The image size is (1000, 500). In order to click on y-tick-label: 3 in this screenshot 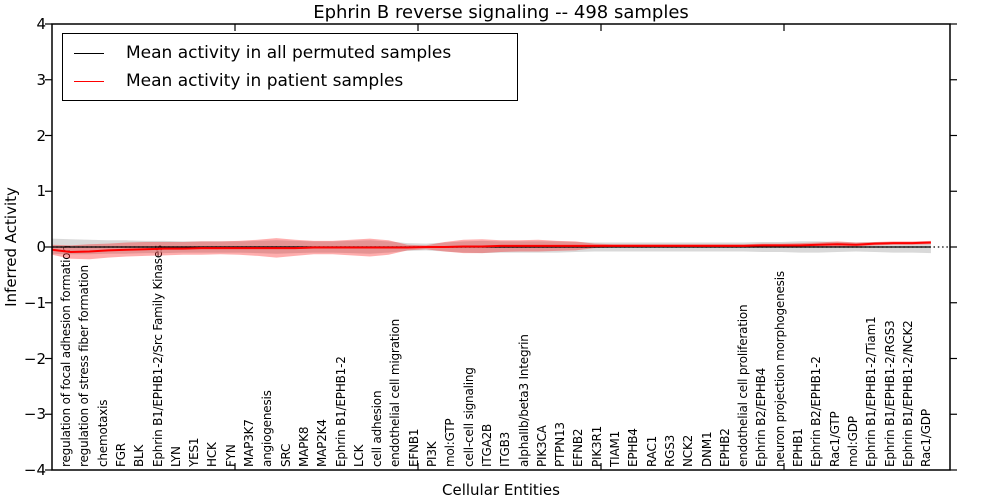, I will do `click(41, 79)`.